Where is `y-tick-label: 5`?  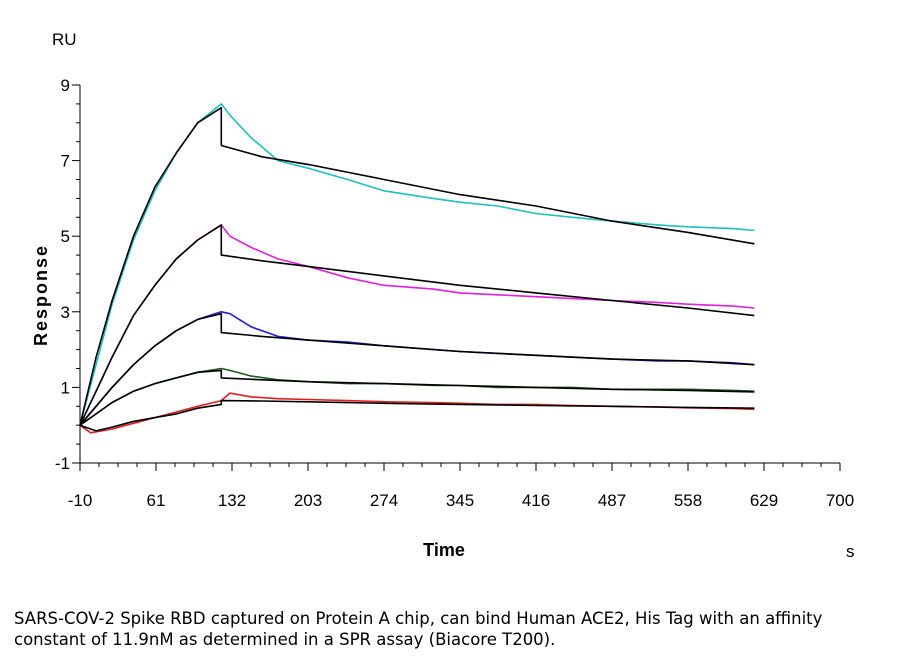
y-tick-label: 5 is located at coordinates (65, 236).